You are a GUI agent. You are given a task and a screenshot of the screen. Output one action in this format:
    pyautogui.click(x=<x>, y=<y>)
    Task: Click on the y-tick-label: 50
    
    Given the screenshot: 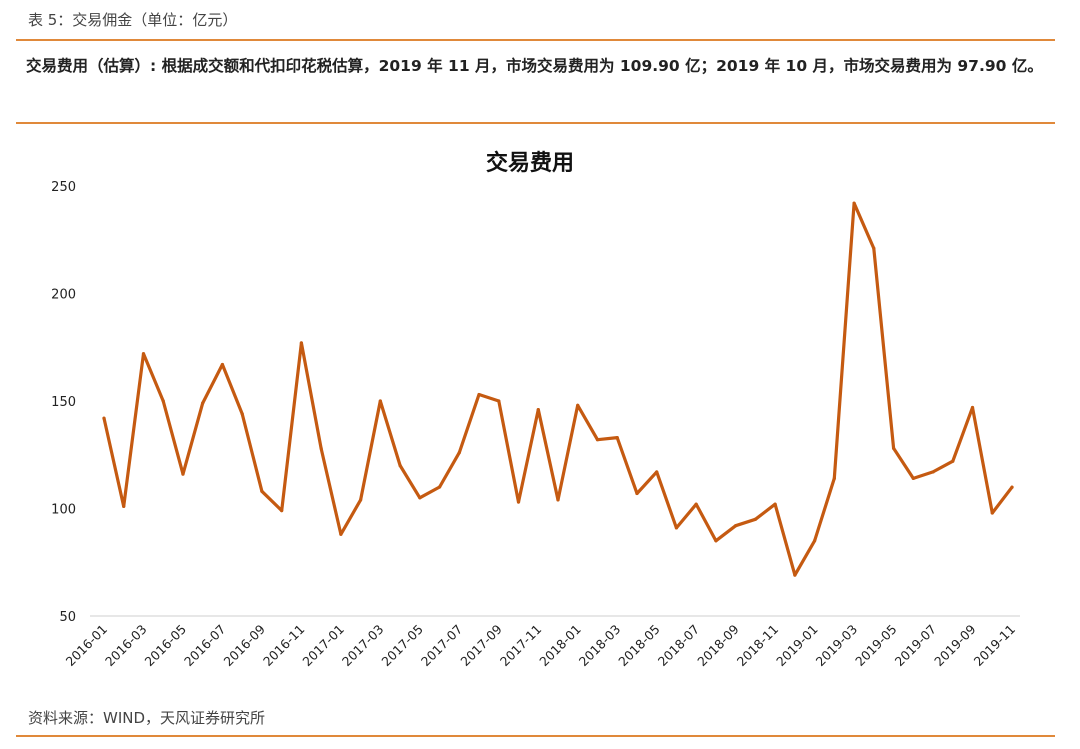 What is the action you would take?
    pyautogui.click(x=67, y=617)
    